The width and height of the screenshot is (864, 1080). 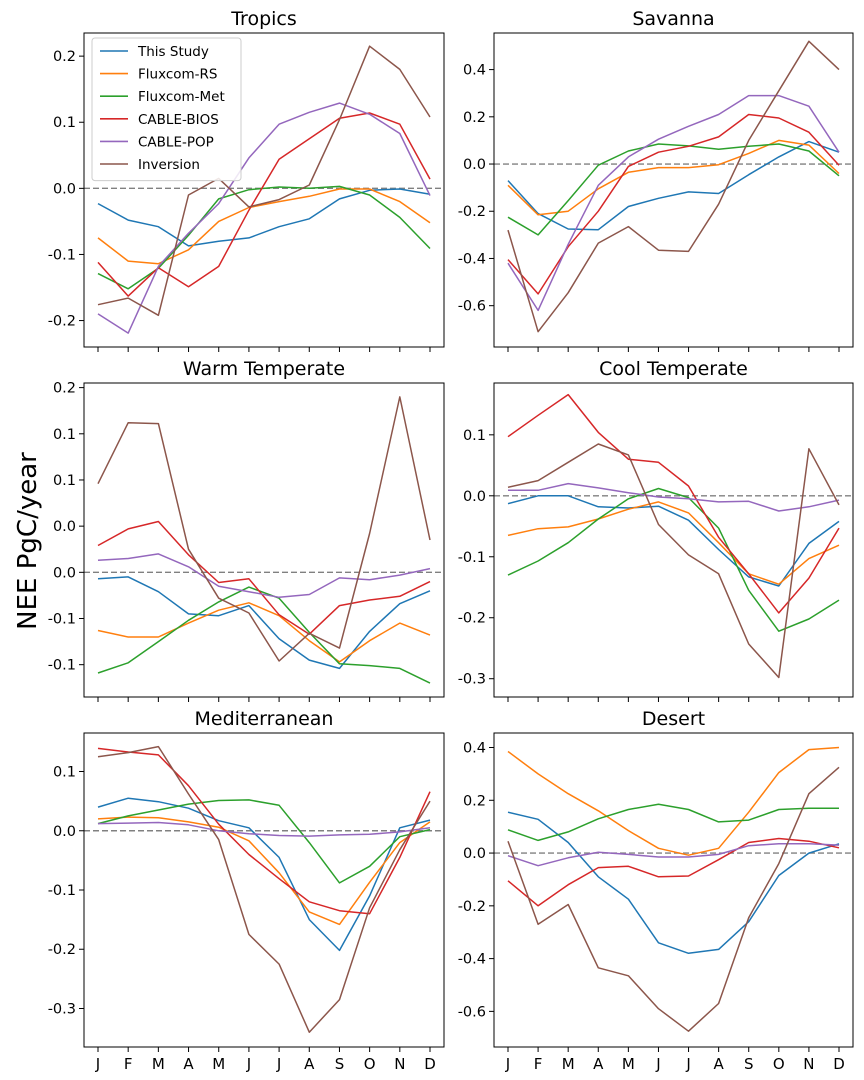 I want to click on legend-box, so click(x=166, y=109).